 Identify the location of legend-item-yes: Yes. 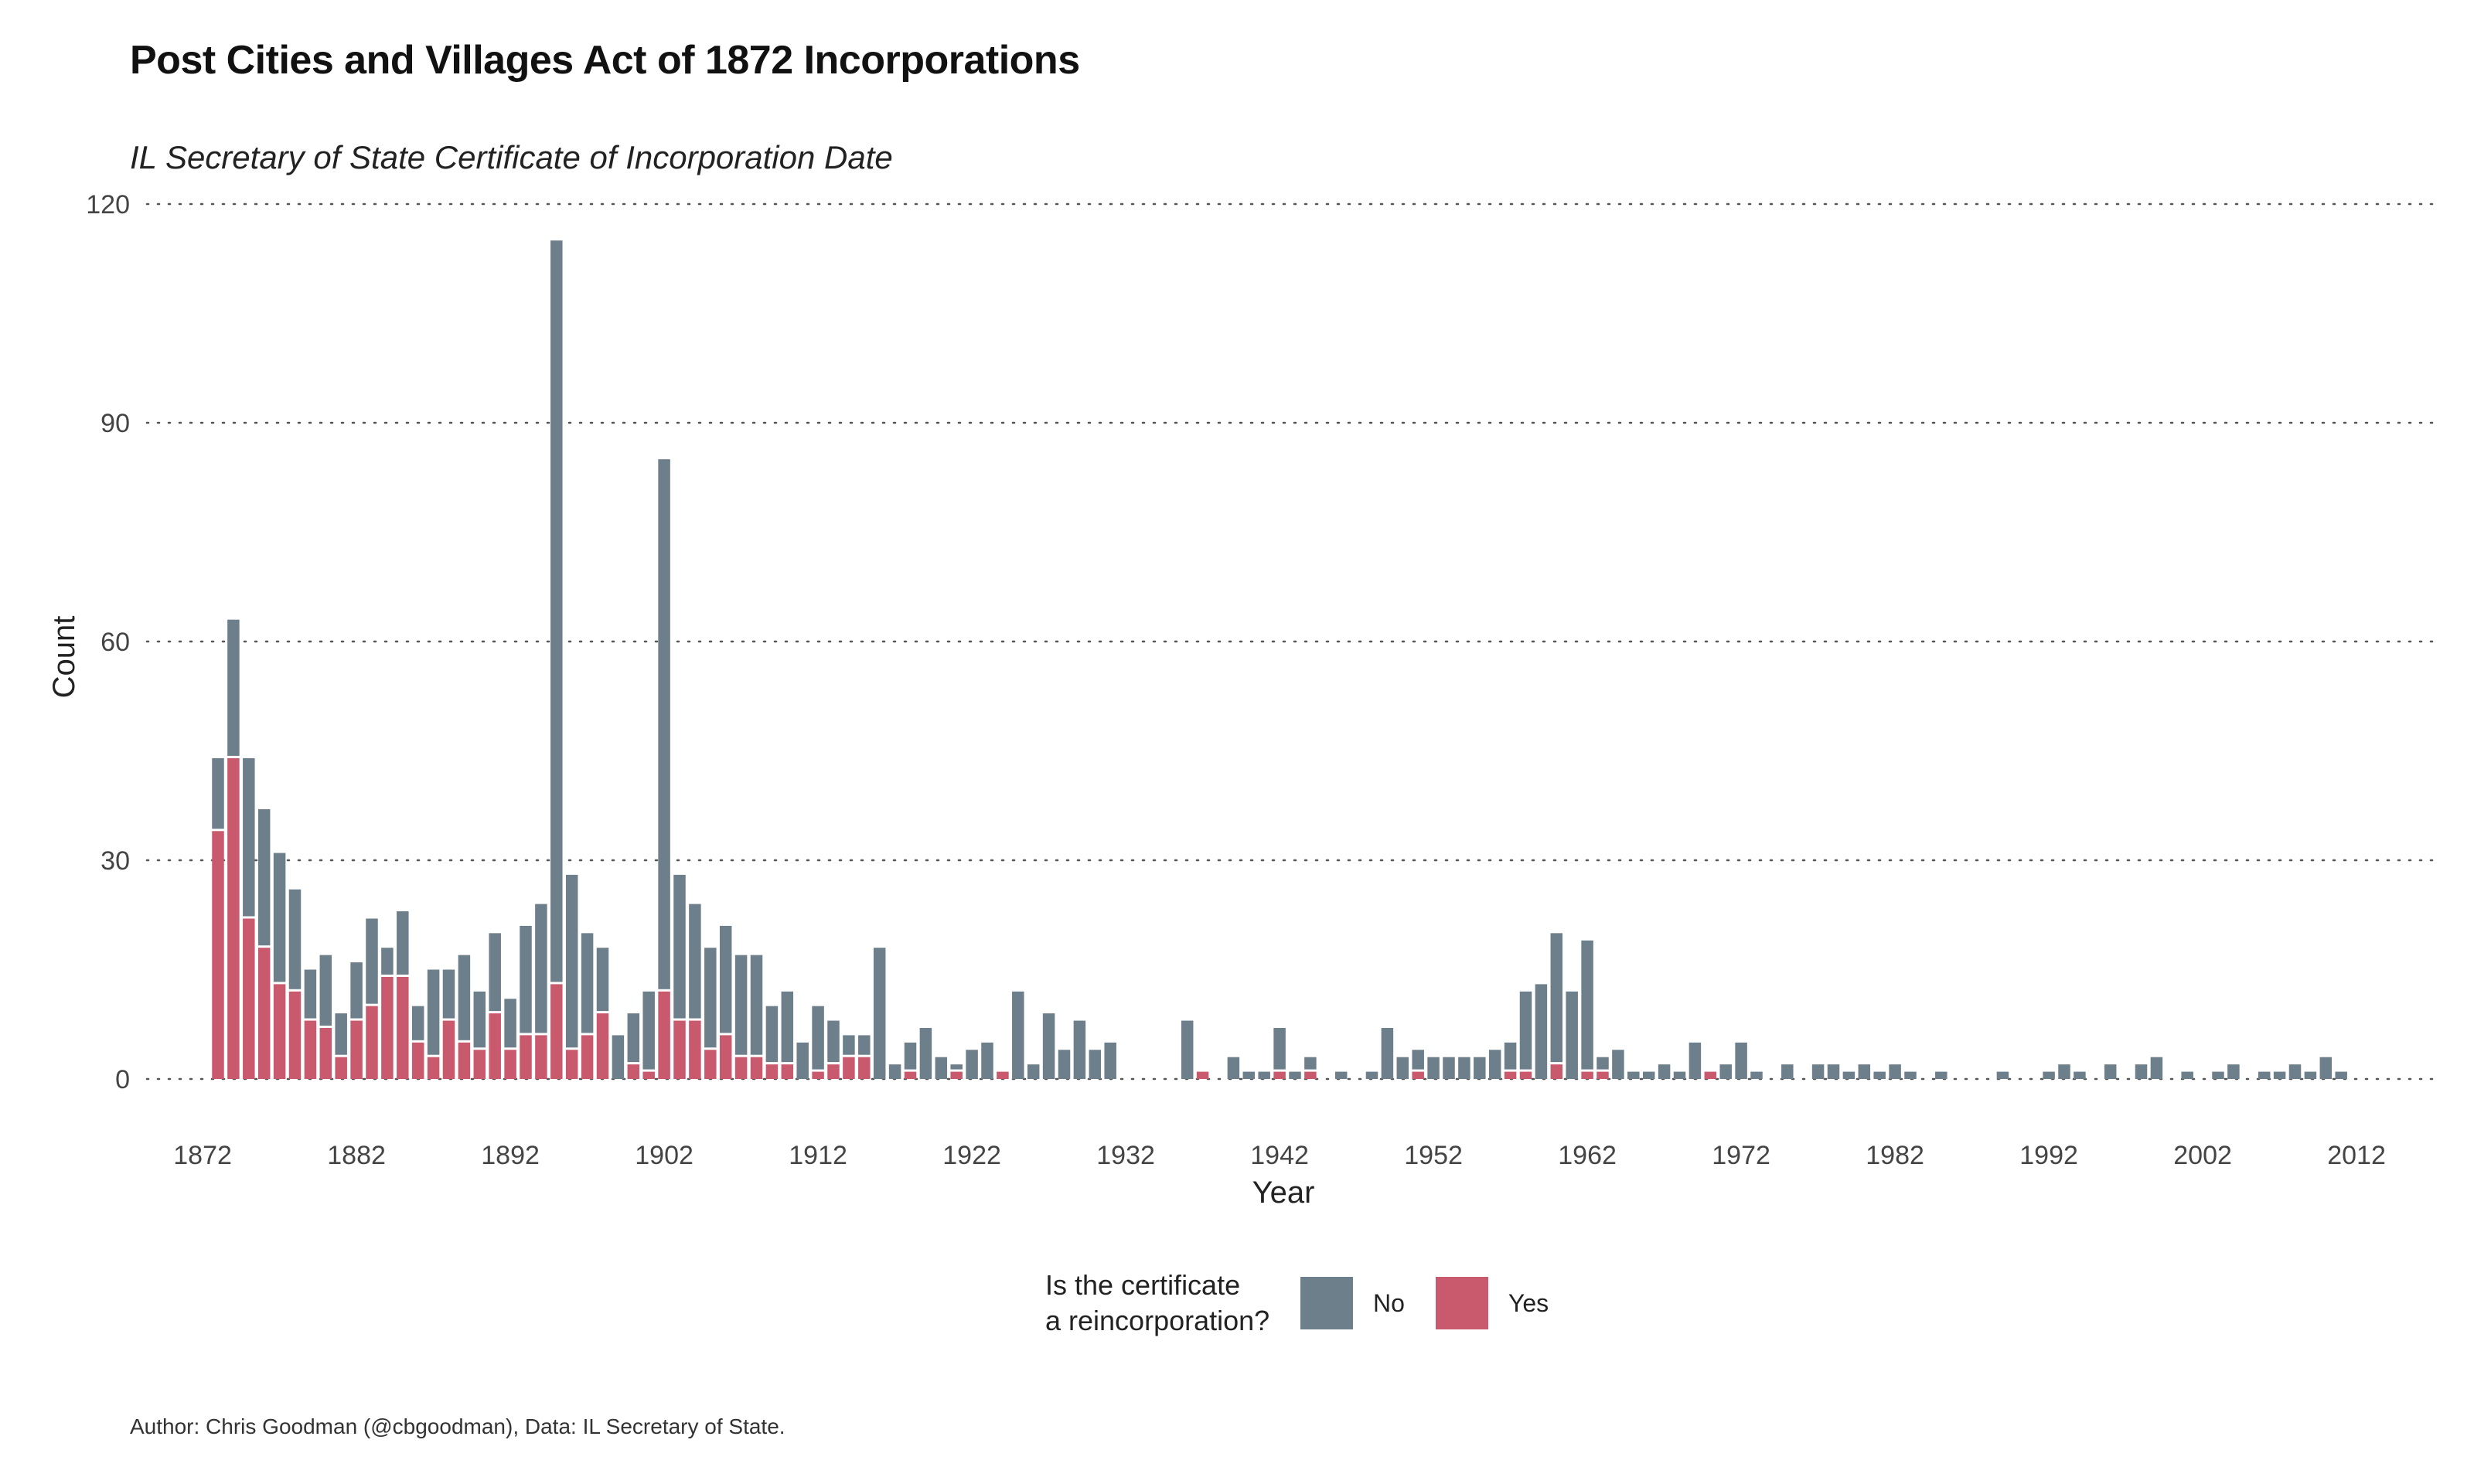
(1492, 1303).